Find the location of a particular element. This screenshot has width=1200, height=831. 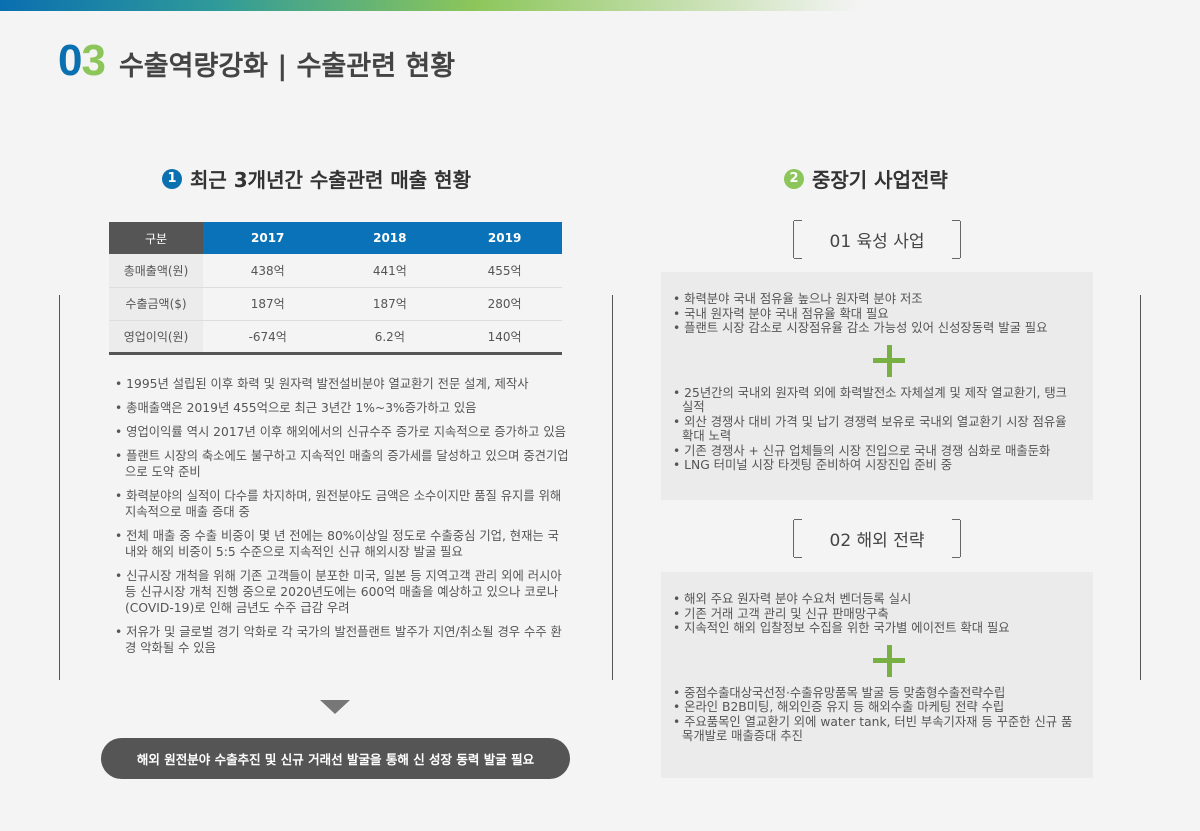

table-row: 총매출액(원) 438억 441억 455억 is located at coordinates (335, 271).